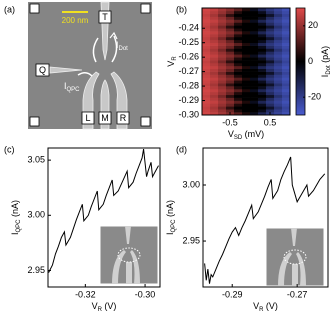  What do you see at coordinates (105, 17) in the screenshot?
I see `gate-label: T` at bounding box center [105, 17].